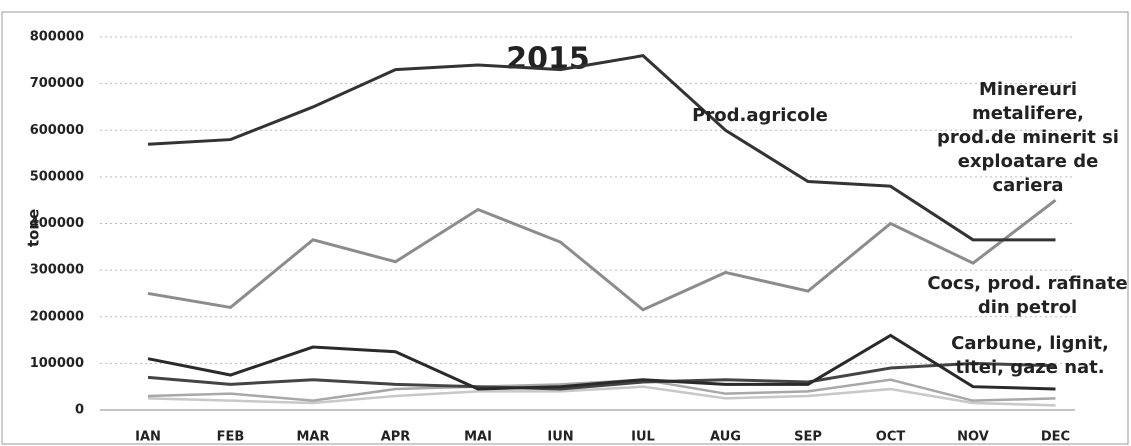 The width and height of the screenshot is (1131, 446). I want to click on series-label: Prod.agricole, so click(760, 115).